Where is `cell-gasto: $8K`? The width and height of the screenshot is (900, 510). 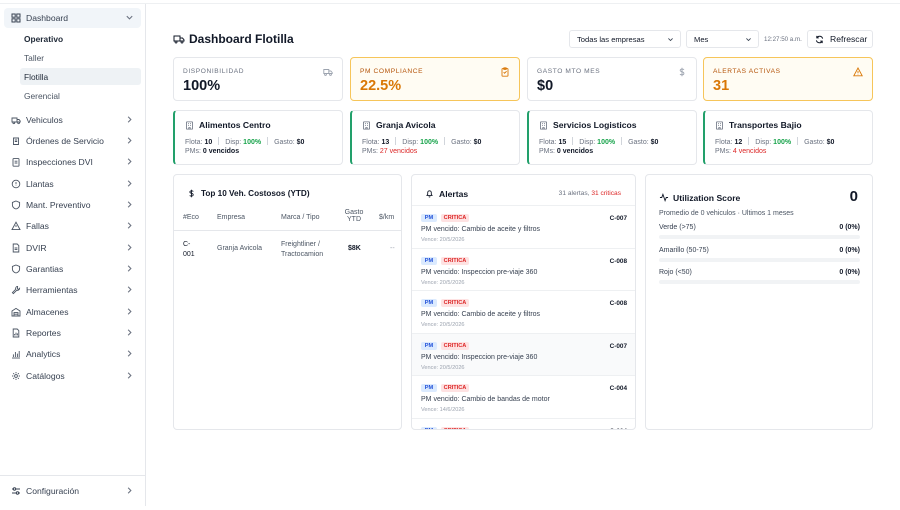 cell-gasto: $8K is located at coordinates (354, 248).